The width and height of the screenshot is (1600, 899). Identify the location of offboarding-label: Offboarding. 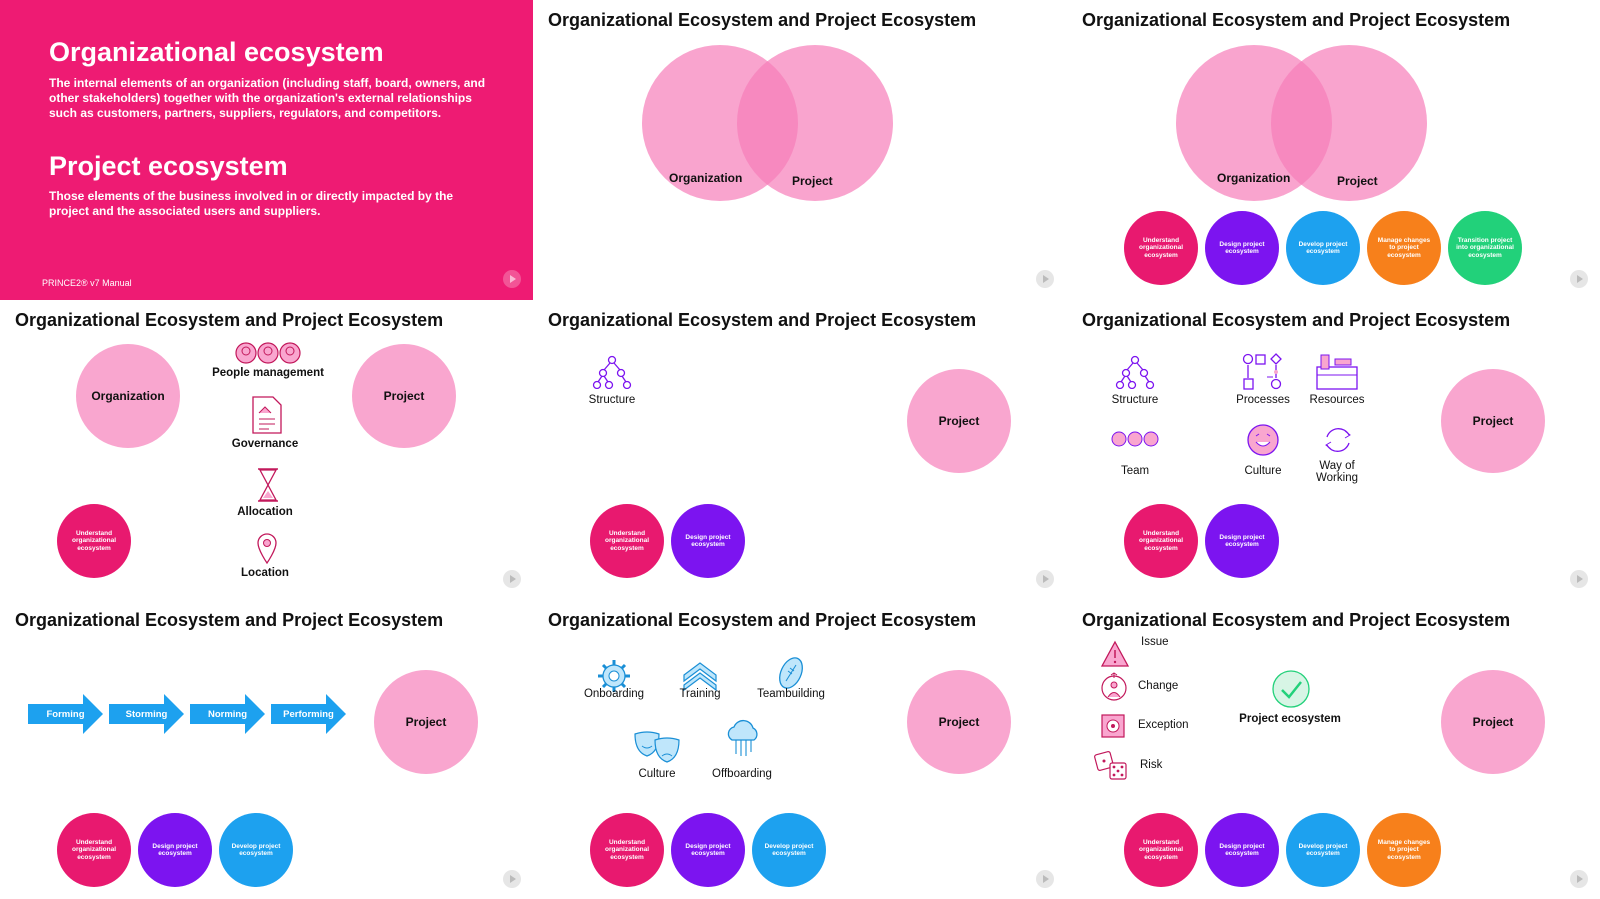
(742, 774).